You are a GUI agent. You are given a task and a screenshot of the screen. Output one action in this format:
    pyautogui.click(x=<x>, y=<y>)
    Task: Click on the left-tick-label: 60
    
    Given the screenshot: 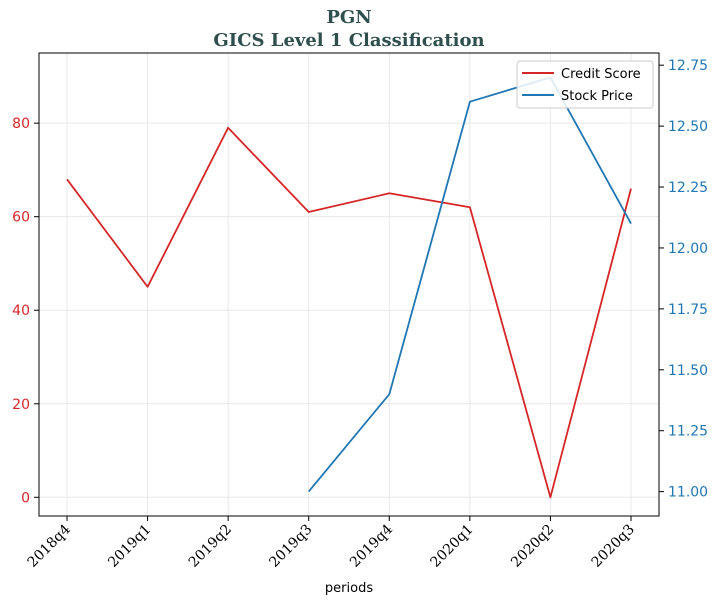 What is the action you would take?
    pyautogui.click(x=21, y=218)
    